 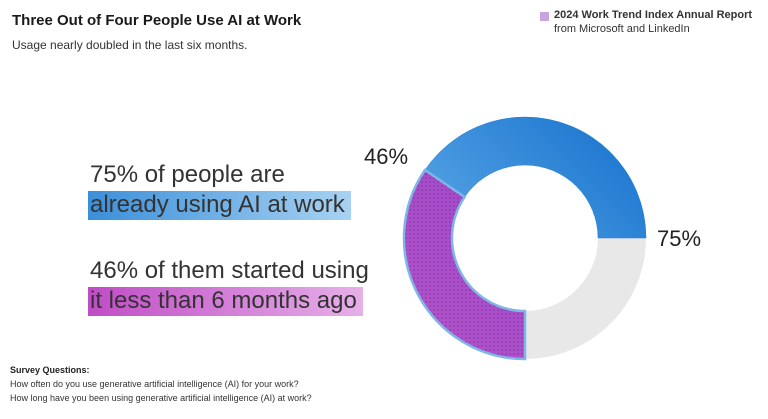 I want to click on highlight-text: already using AI at work, so click(x=219, y=205).